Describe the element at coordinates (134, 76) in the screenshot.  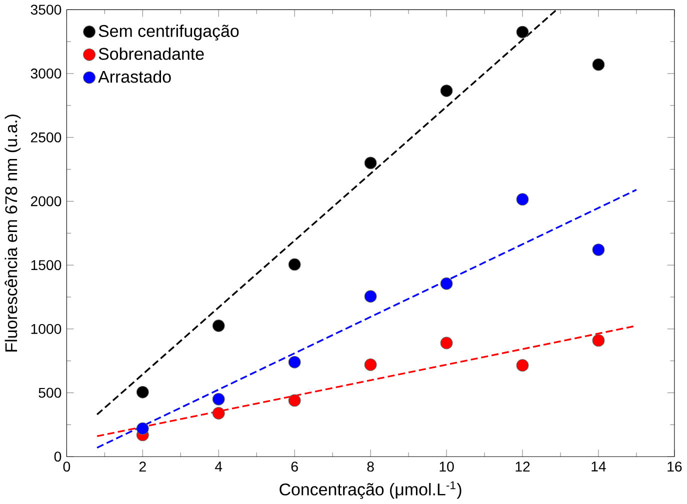
I see `legend-label: Arrastado` at that location.